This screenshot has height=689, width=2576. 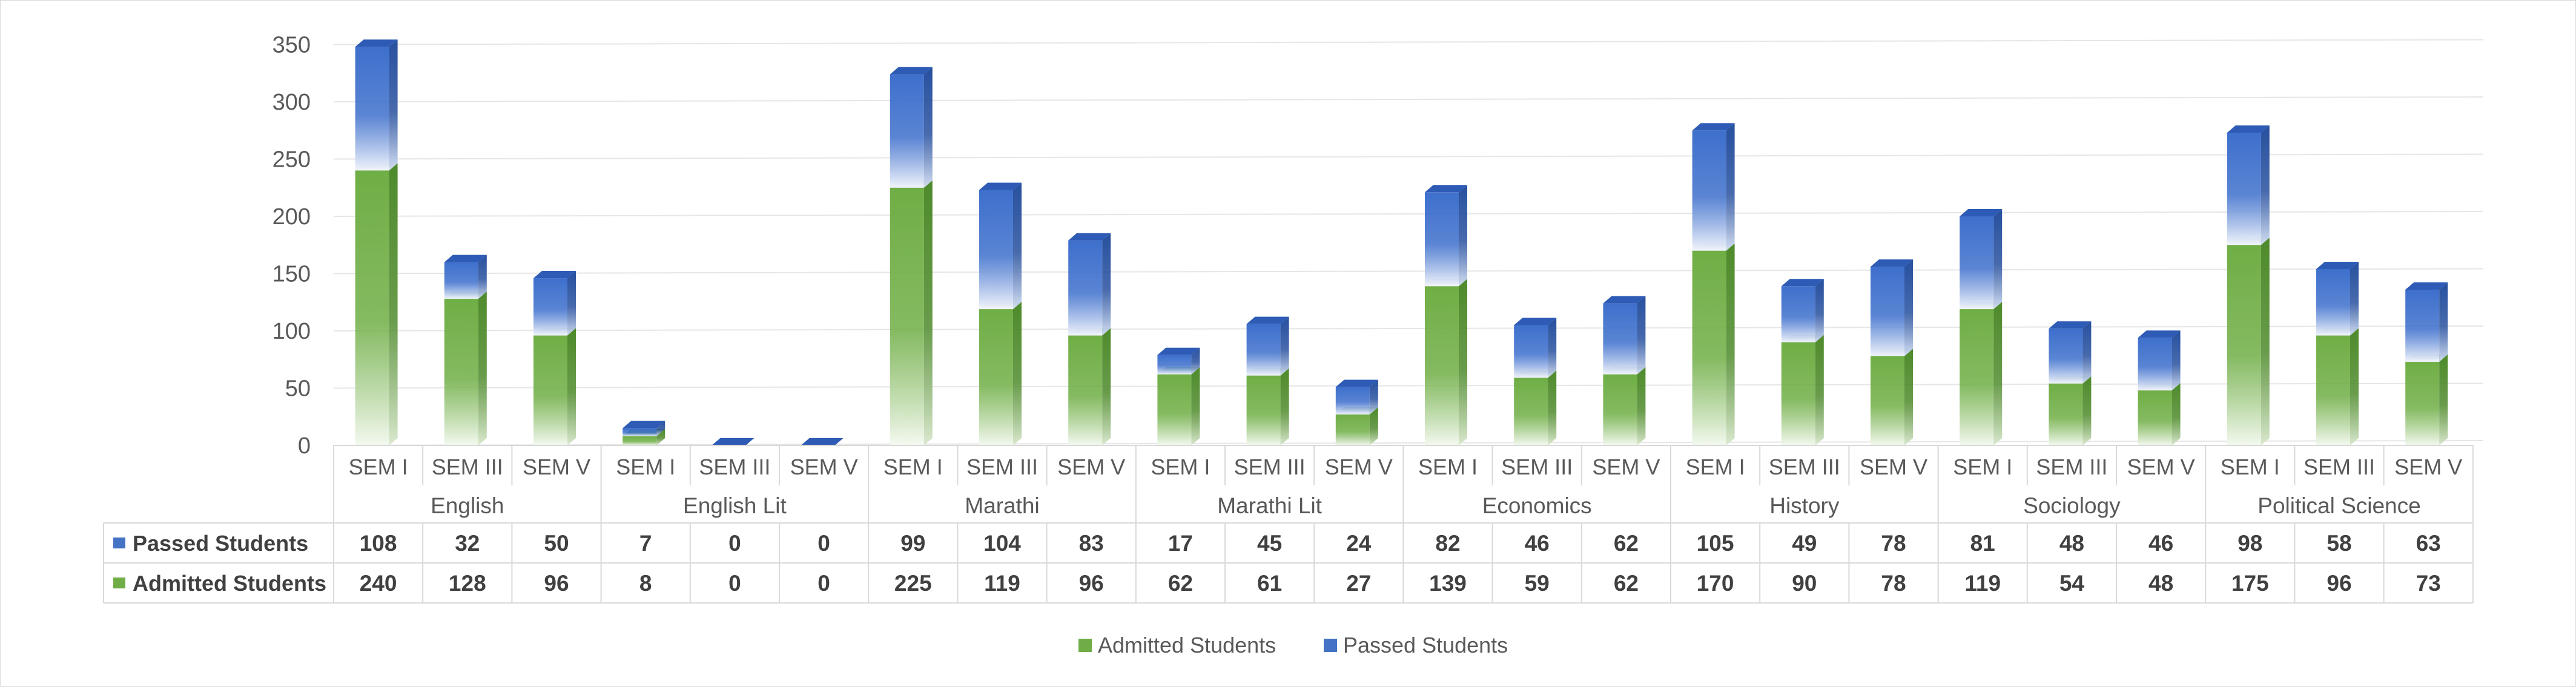 I want to click on y-tick-label: 150, so click(x=291, y=274).